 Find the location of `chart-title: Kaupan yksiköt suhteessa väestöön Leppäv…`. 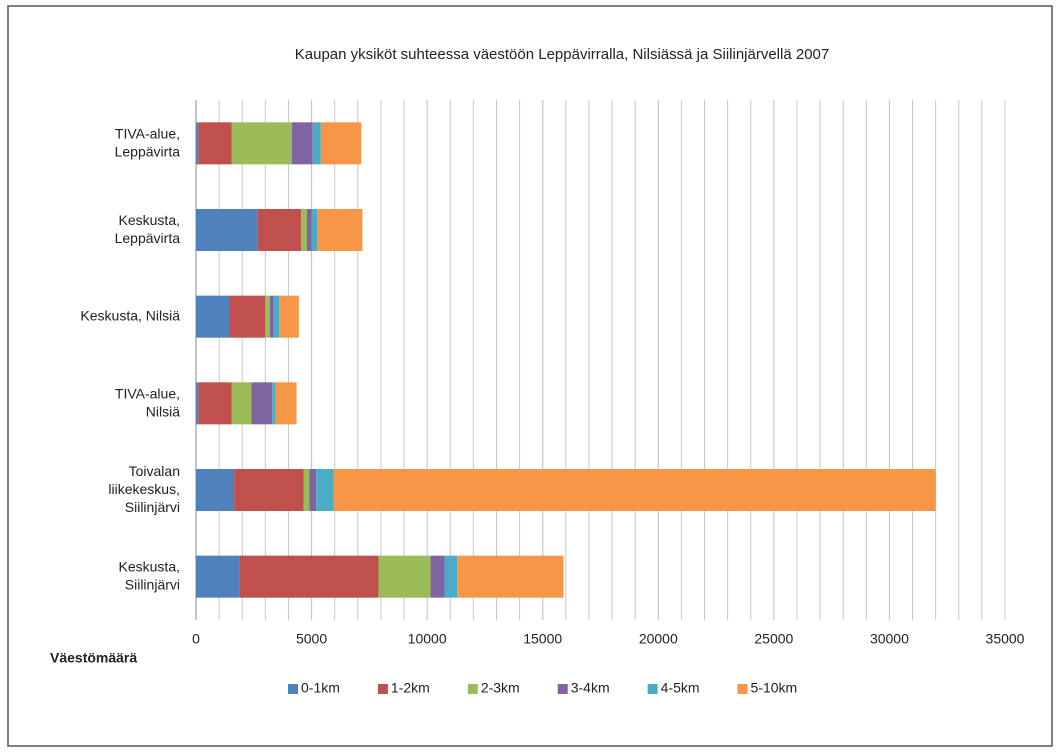

chart-title: Kaupan yksiköt suhteessa väestöön Leppäv… is located at coordinates (562, 54).